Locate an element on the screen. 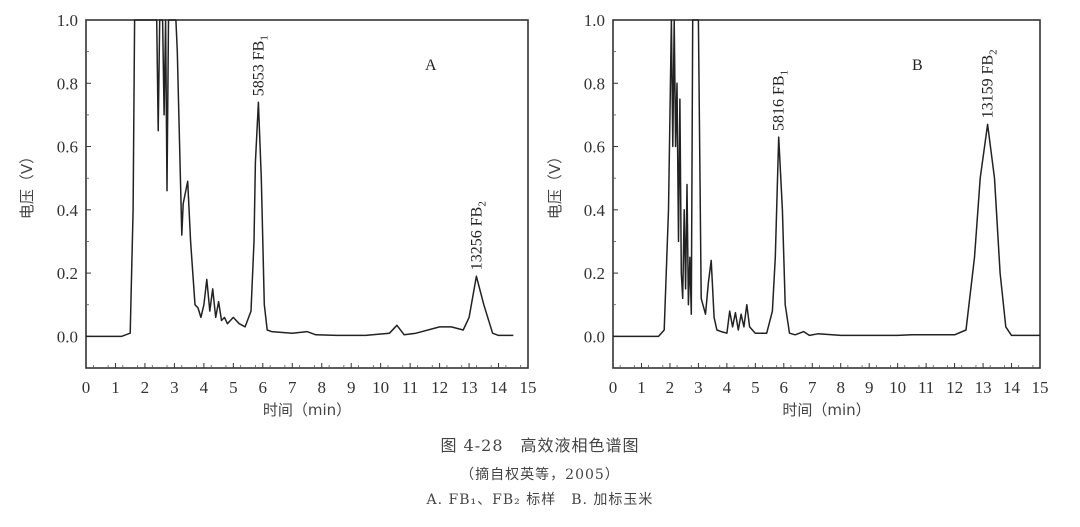  panel-label: B is located at coordinates (917, 65).